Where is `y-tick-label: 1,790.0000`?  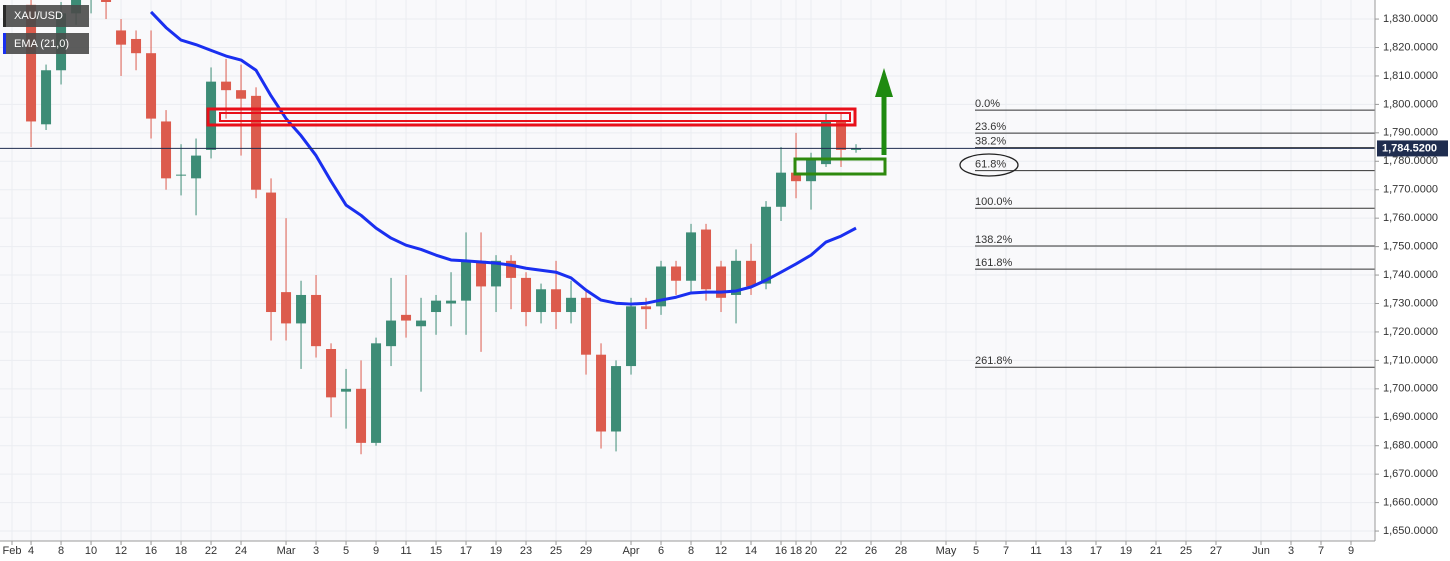 y-tick-label: 1,790.0000 is located at coordinates (1410, 133).